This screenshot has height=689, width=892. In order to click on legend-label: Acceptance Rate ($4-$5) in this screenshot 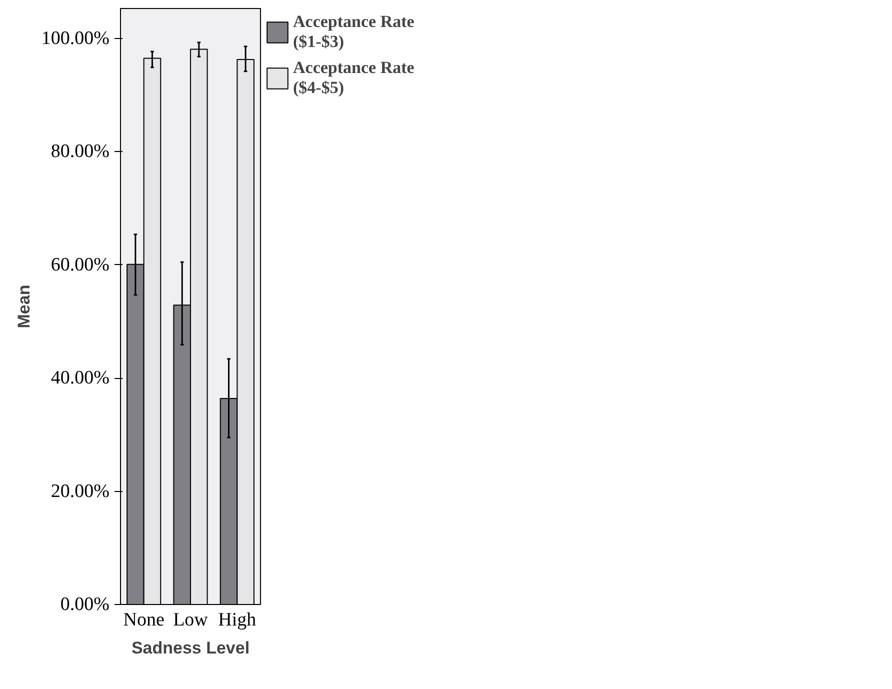, I will do `click(353, 78)`.